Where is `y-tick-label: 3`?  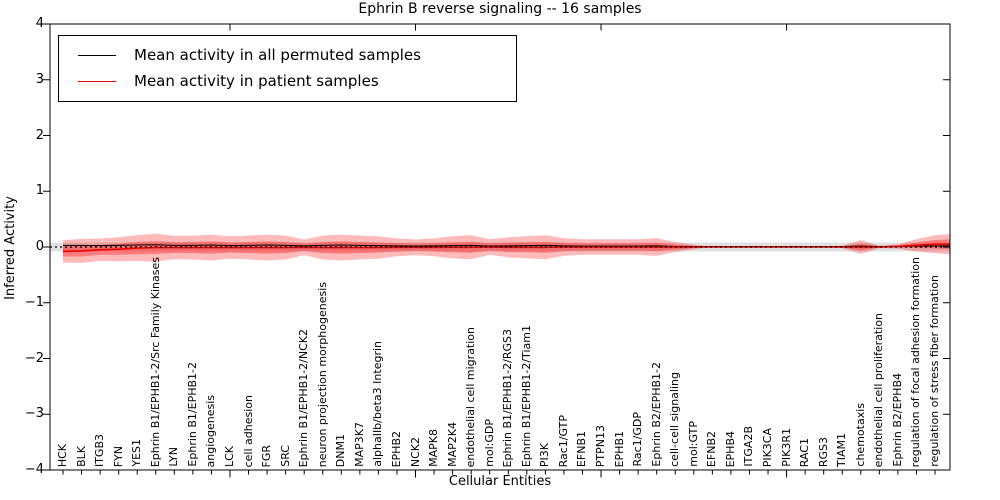 y-tick-label: 3 is located at coordinates (39, 79).